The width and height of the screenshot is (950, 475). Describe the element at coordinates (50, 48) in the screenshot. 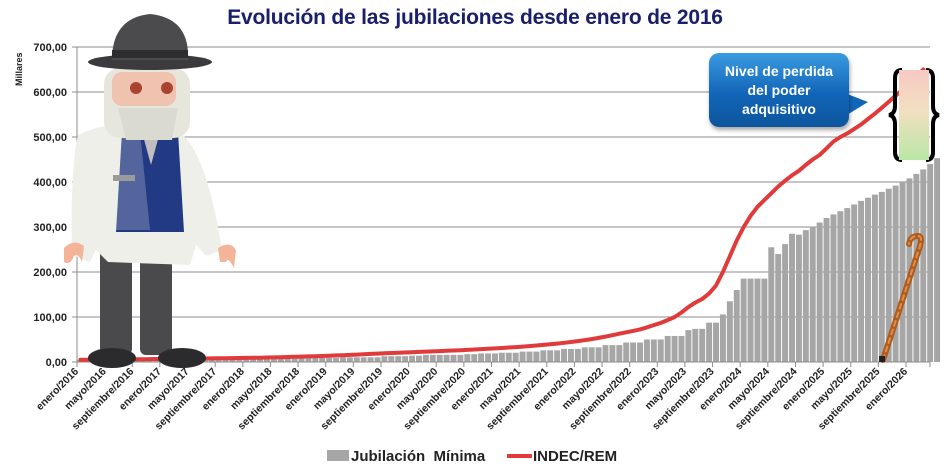

I see `y-tick-label: 700,00` at that location.